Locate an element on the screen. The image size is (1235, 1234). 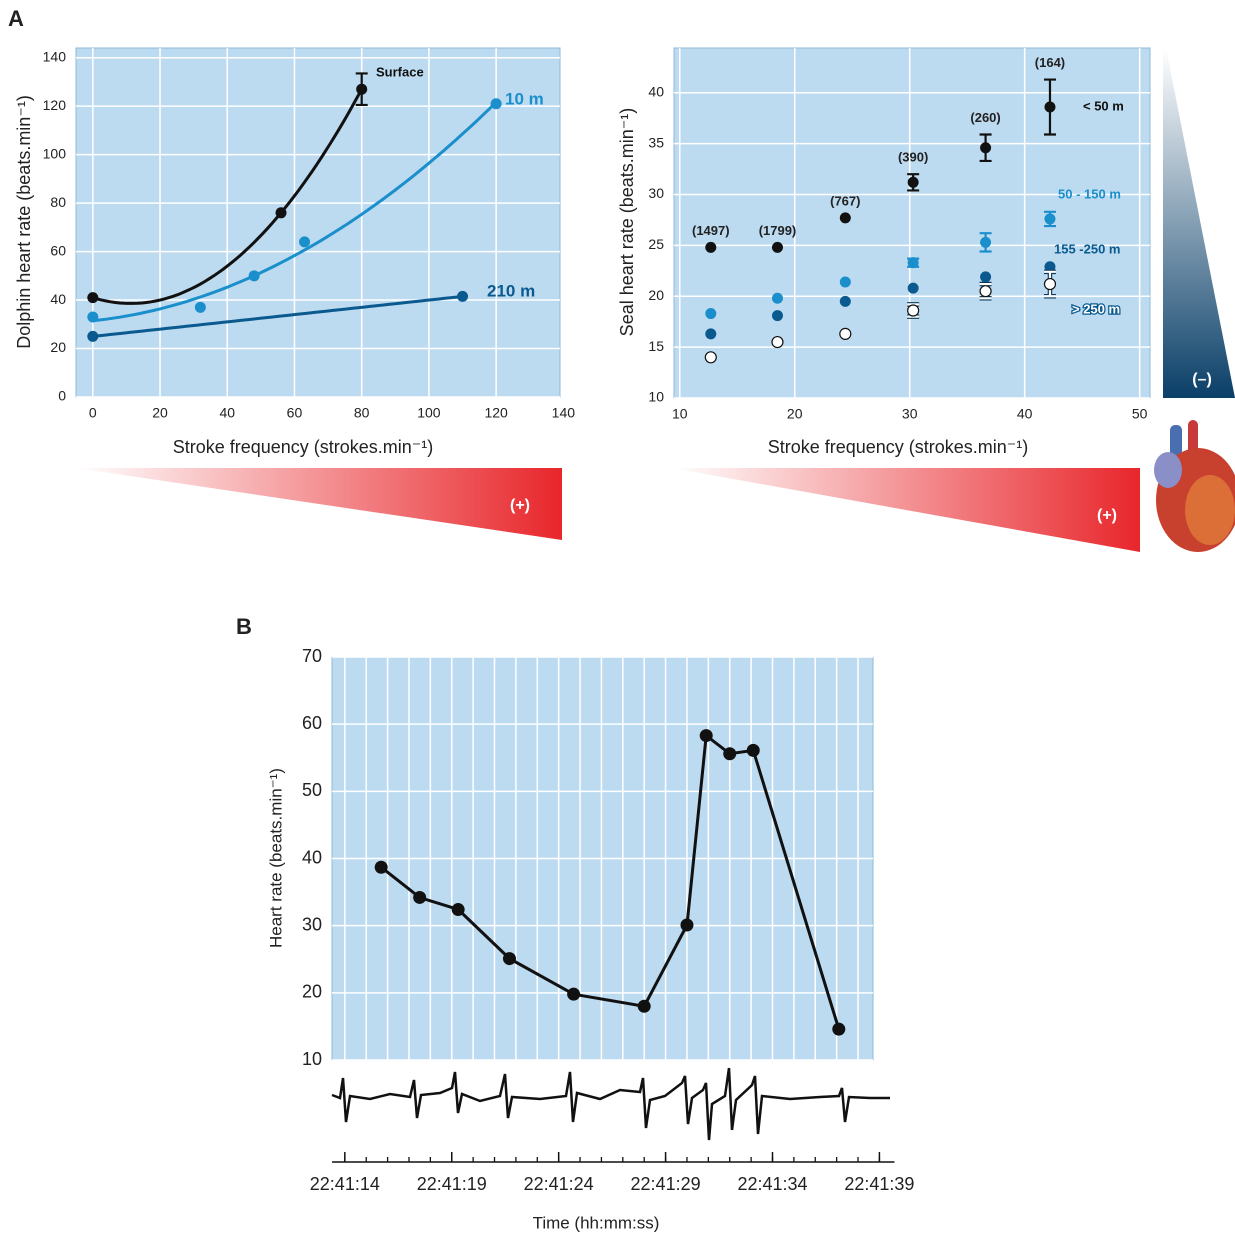
ecg-trace is located at coordinates (610, 1104).